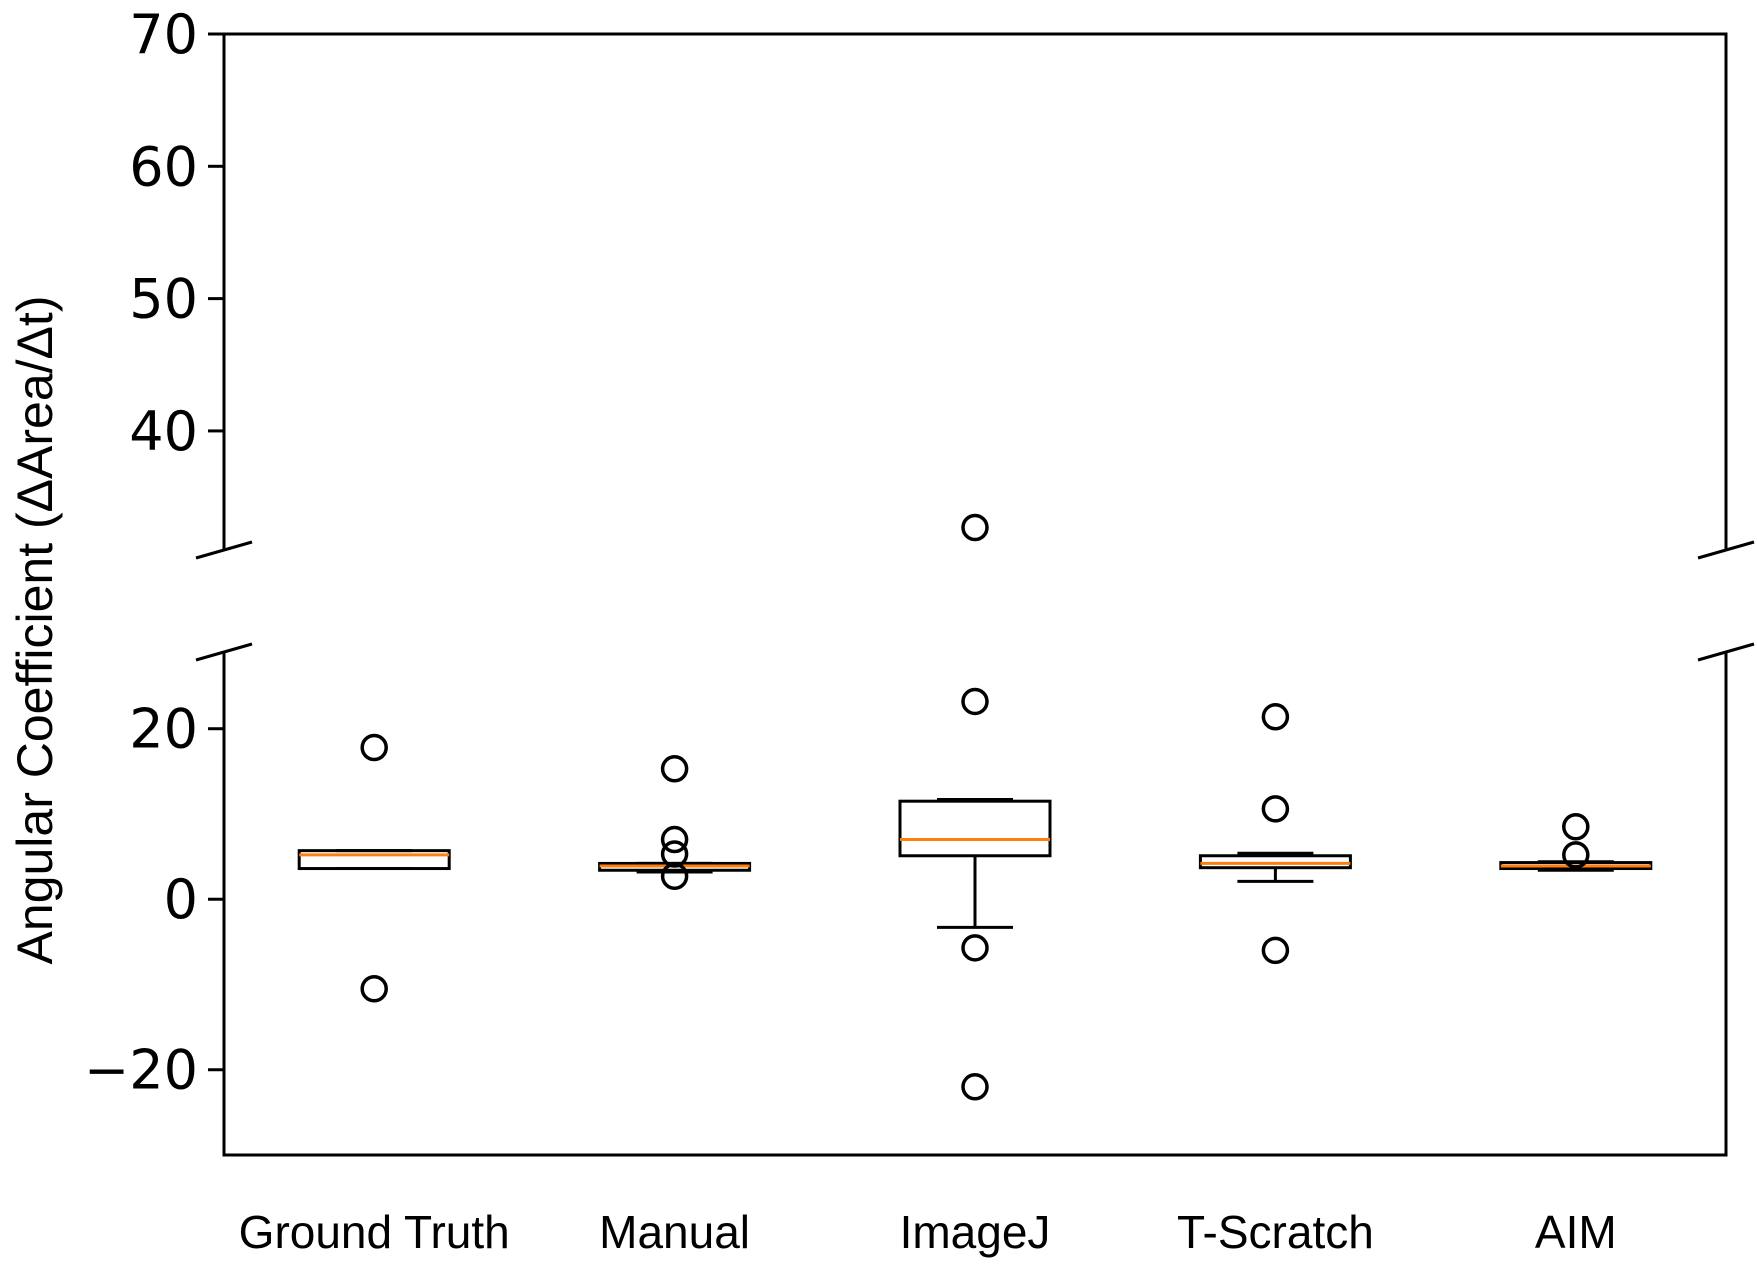 The width and height of the screenshot is (1757, 1271). I want to click on x-category-label: AIM, so click(1576, 1232).